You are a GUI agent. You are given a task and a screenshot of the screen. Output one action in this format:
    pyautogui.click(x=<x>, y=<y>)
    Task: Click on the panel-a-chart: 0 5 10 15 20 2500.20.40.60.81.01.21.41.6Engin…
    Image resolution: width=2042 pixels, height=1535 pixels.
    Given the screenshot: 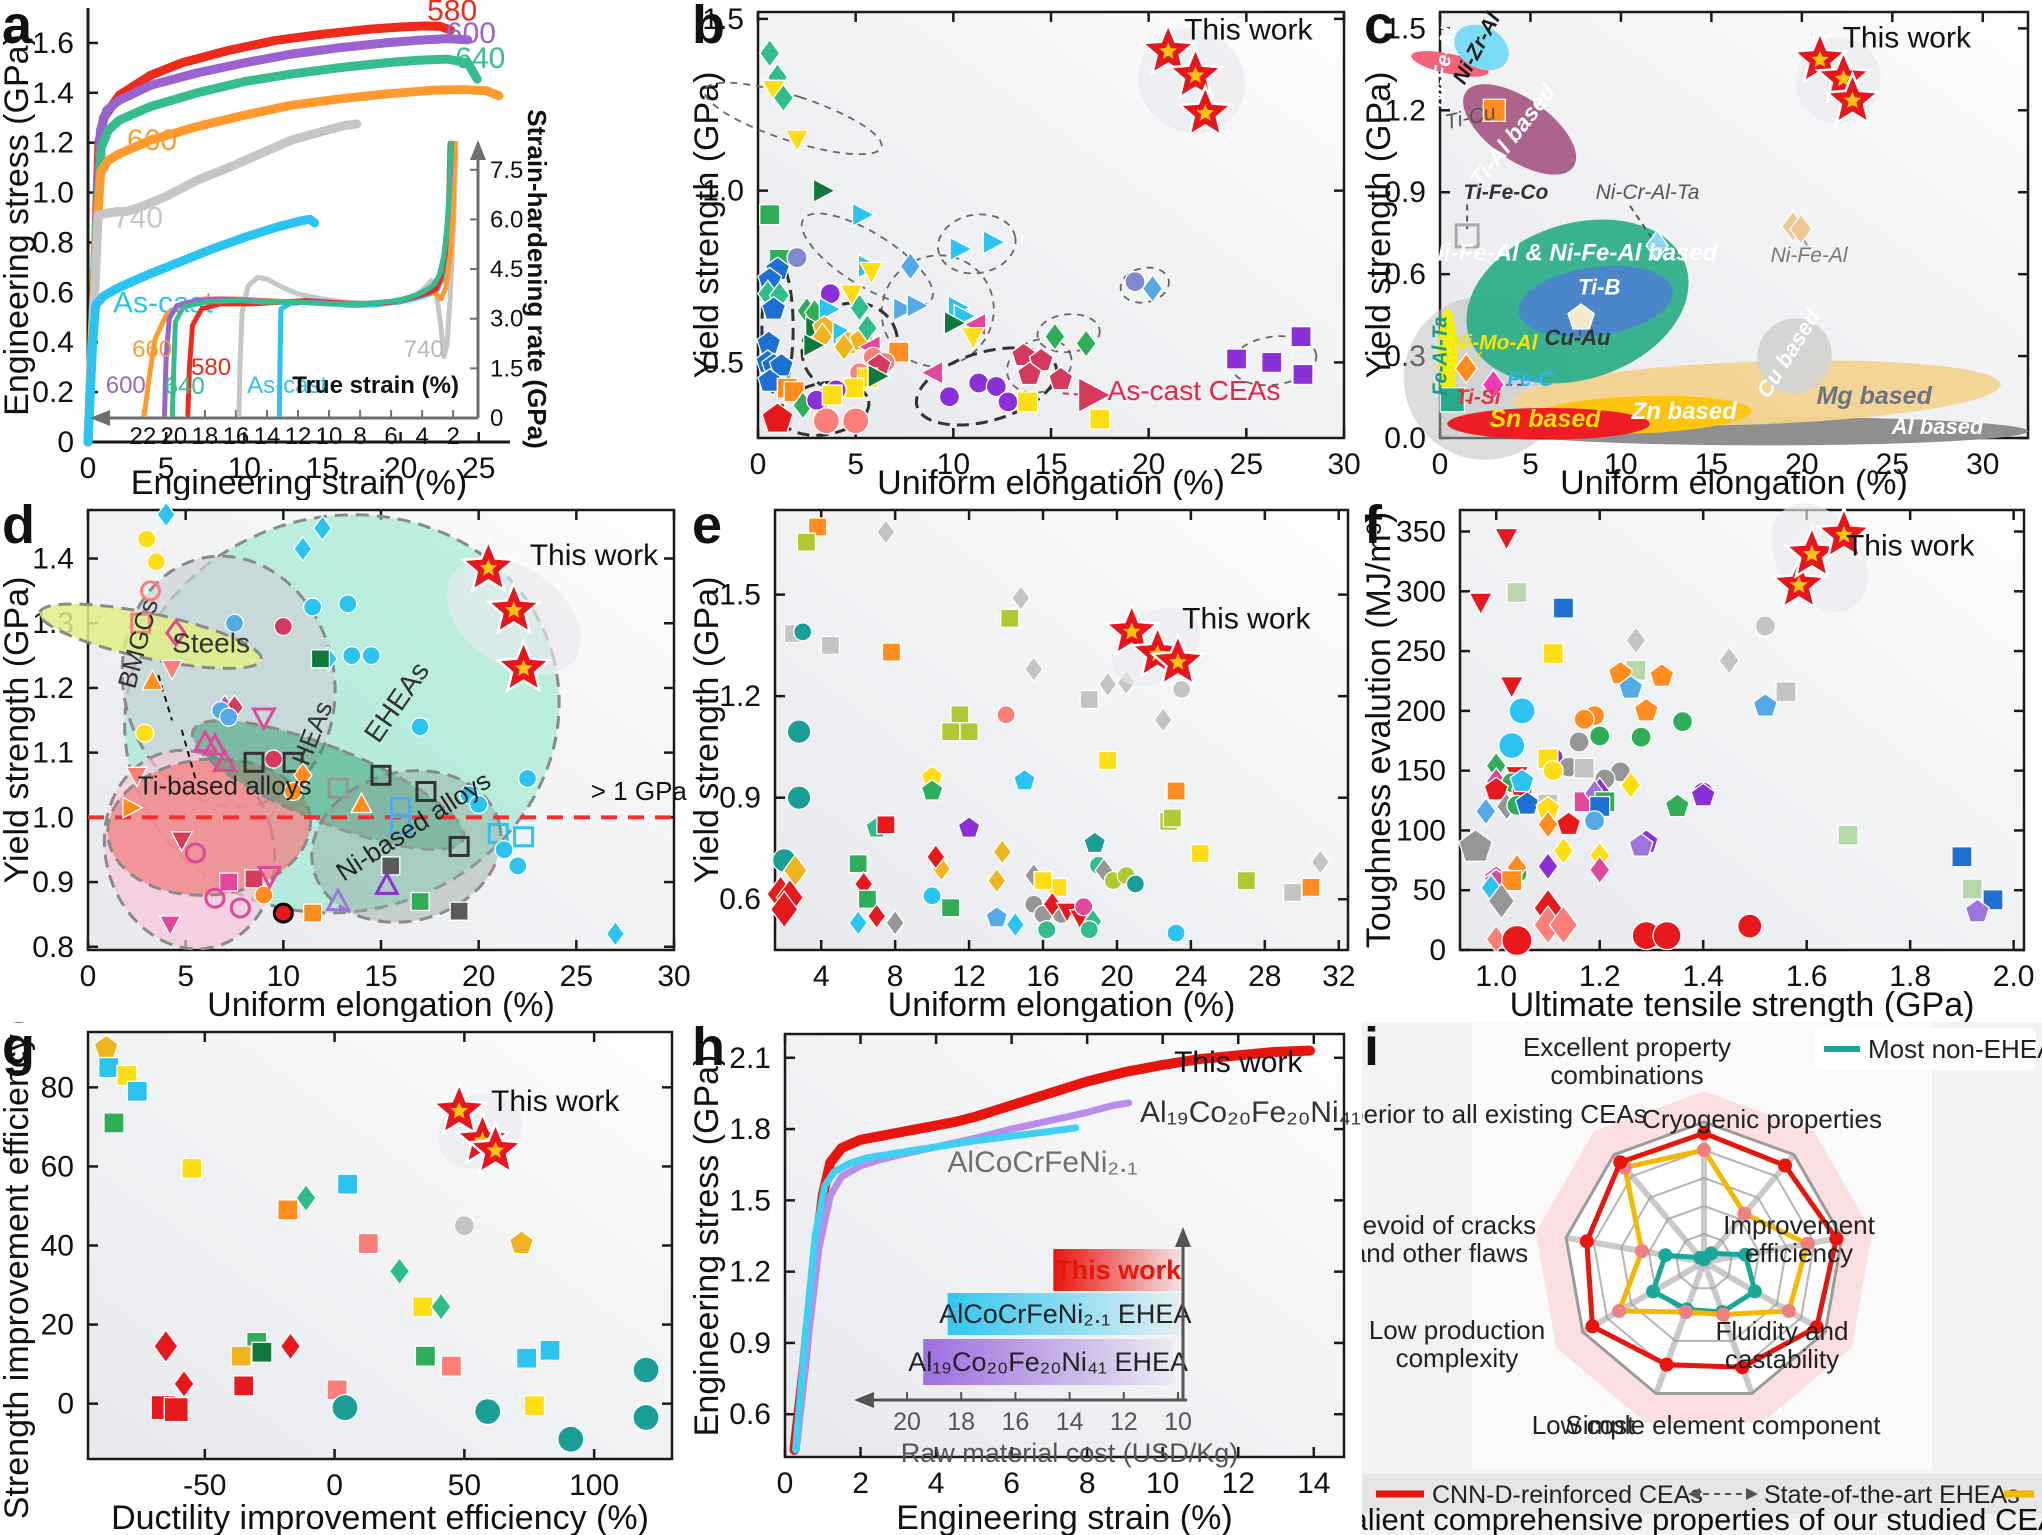 What is the action you would take?
    pyautogui.click(x=276, y=250)
    